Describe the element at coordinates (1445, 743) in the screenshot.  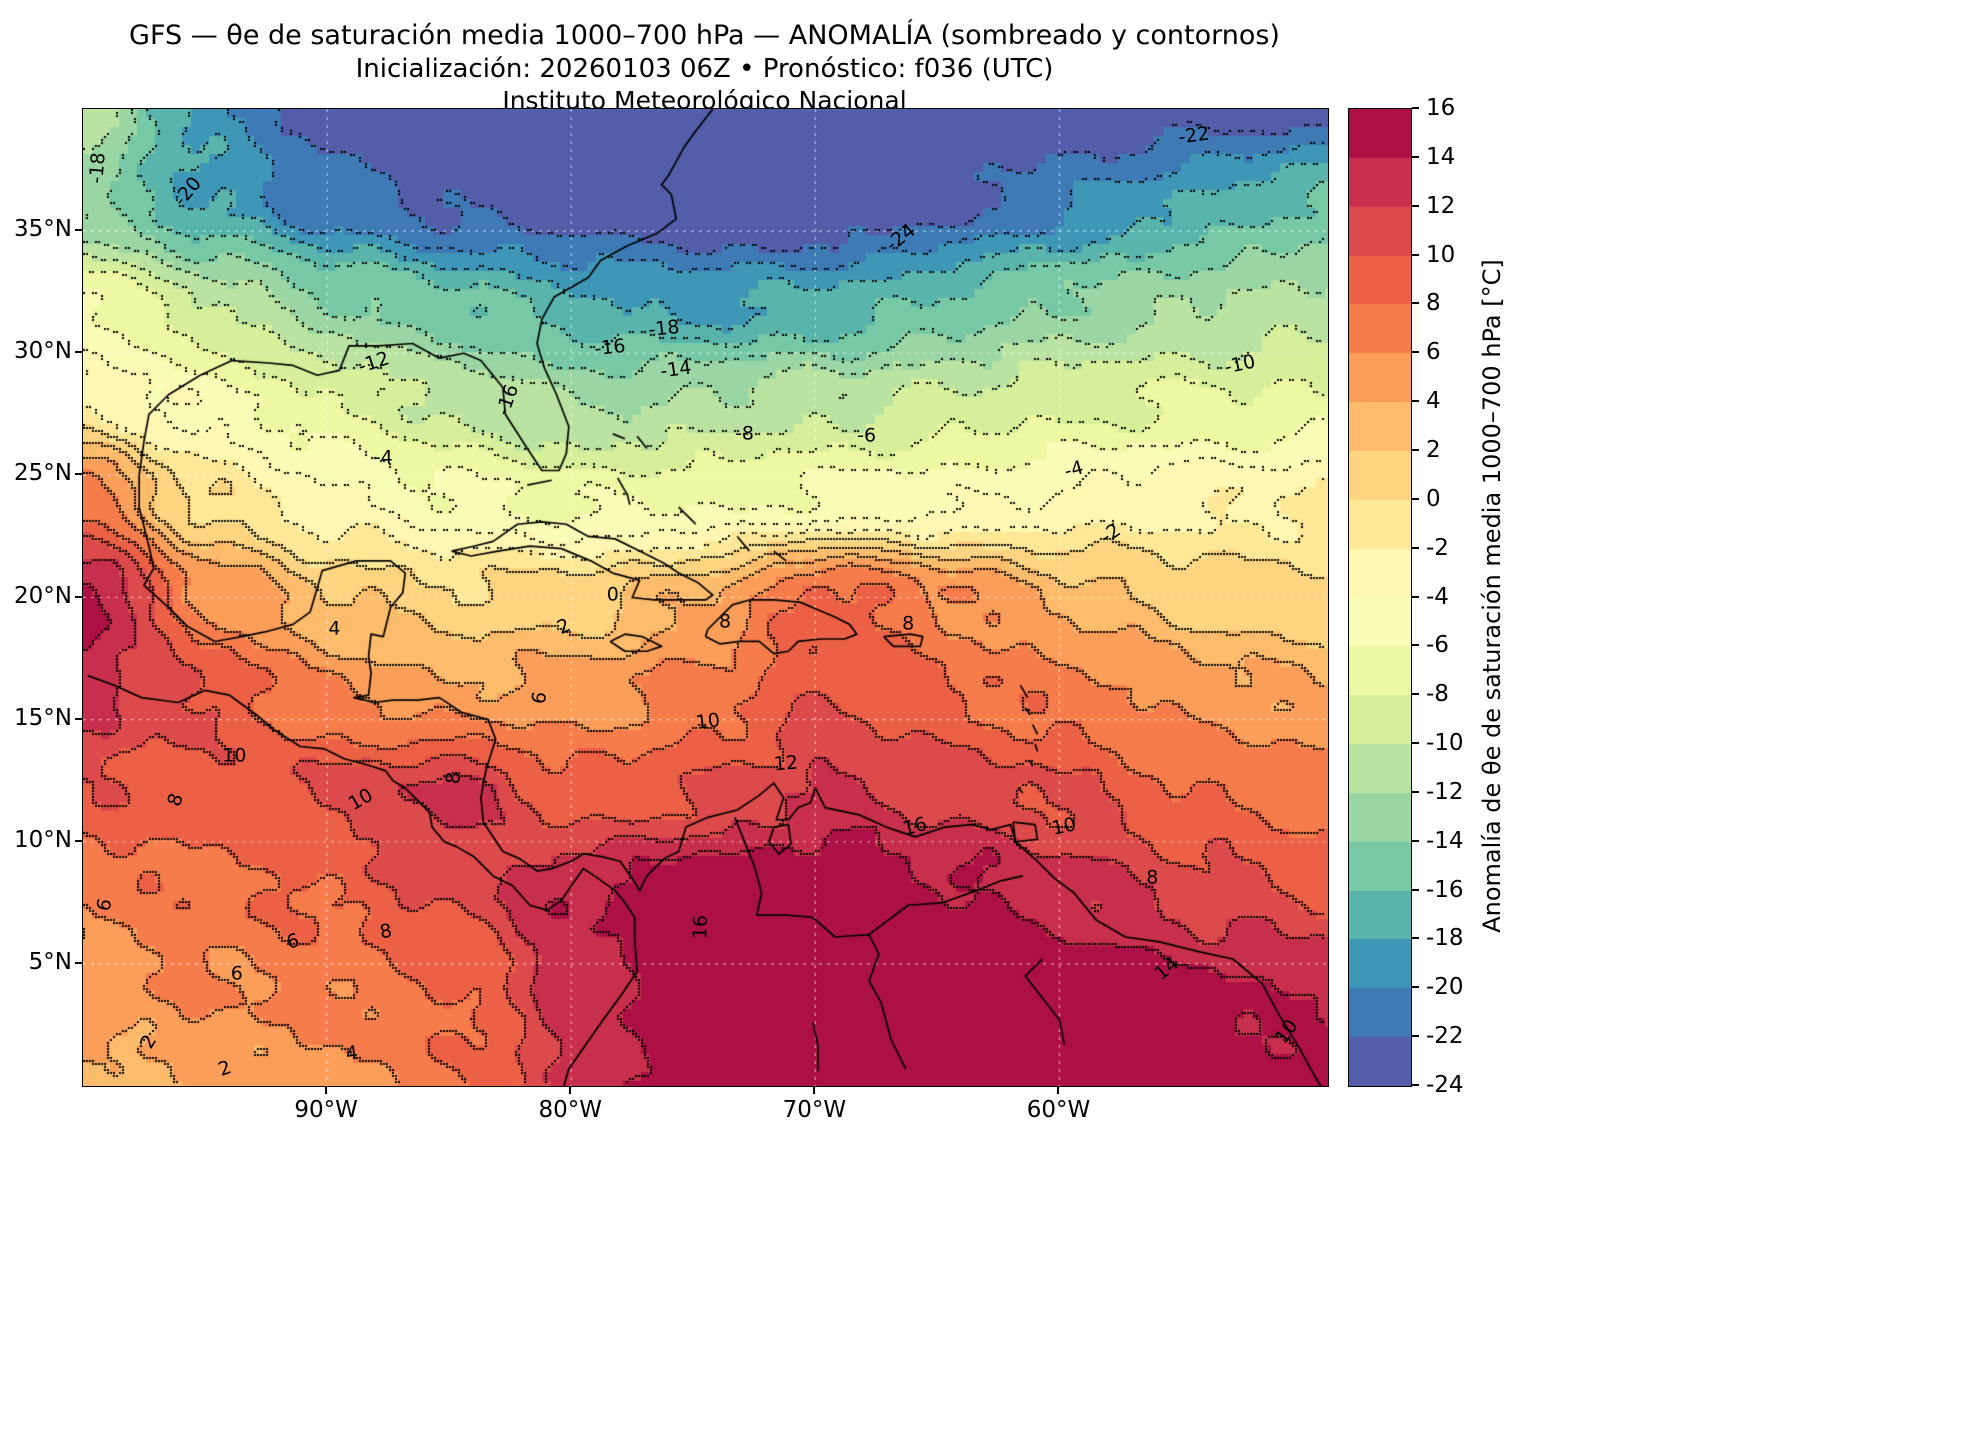
I see `colorbar-tick-label: -10` at that location.